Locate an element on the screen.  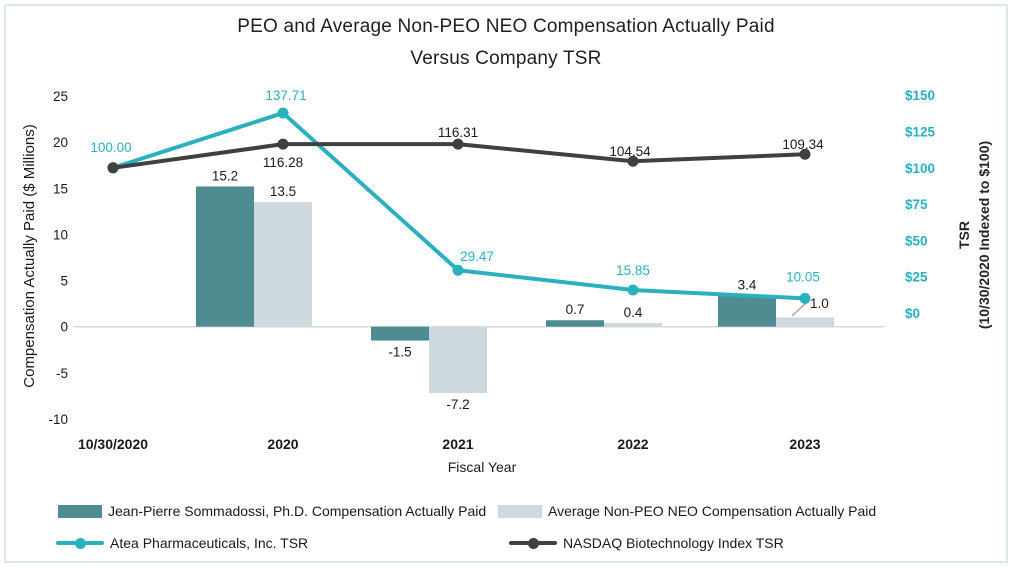
left-axis-tick-label: 10 is located at coordinates (60, 234).